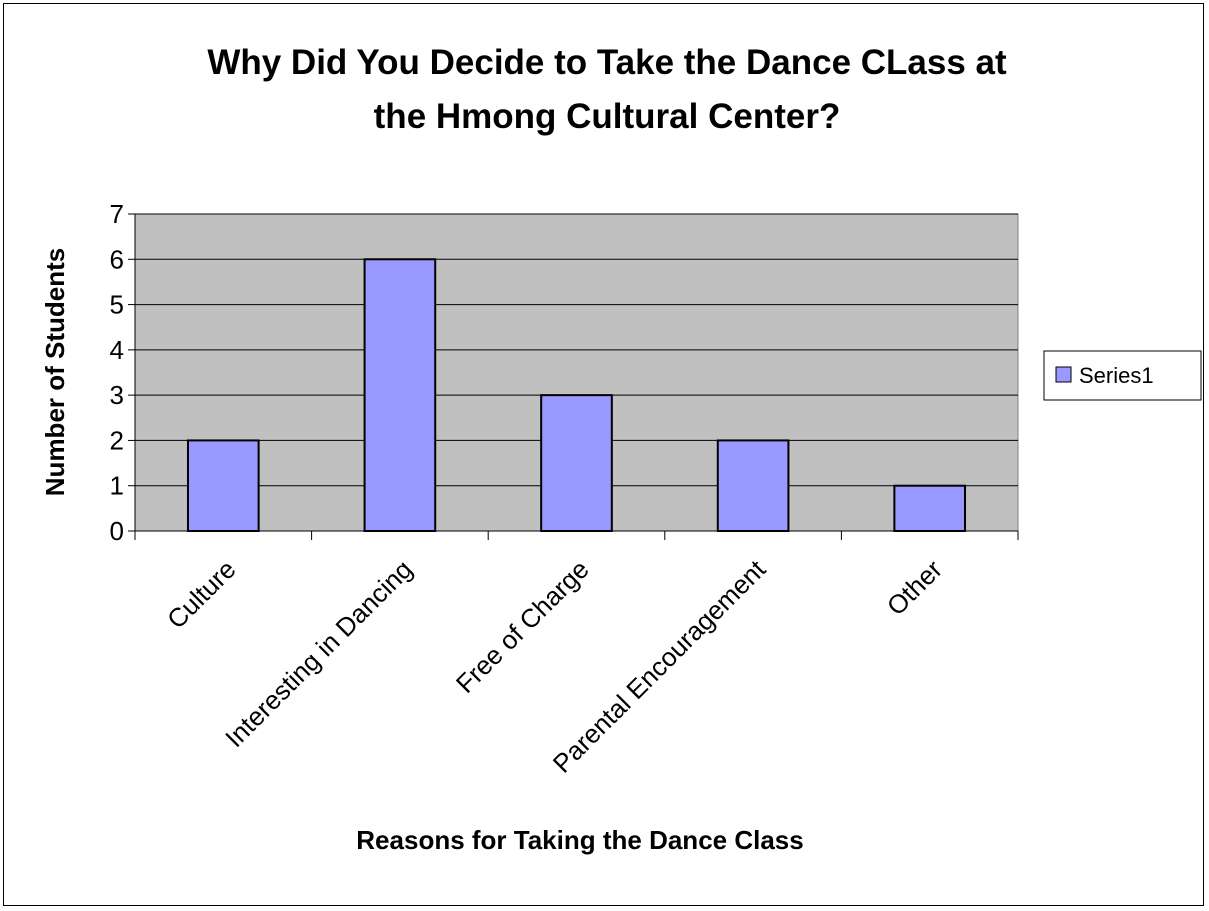  What do you see at coordinates (223, 485) in the screenshot?
I see `bar-culture` at bounding box center [223, 485].